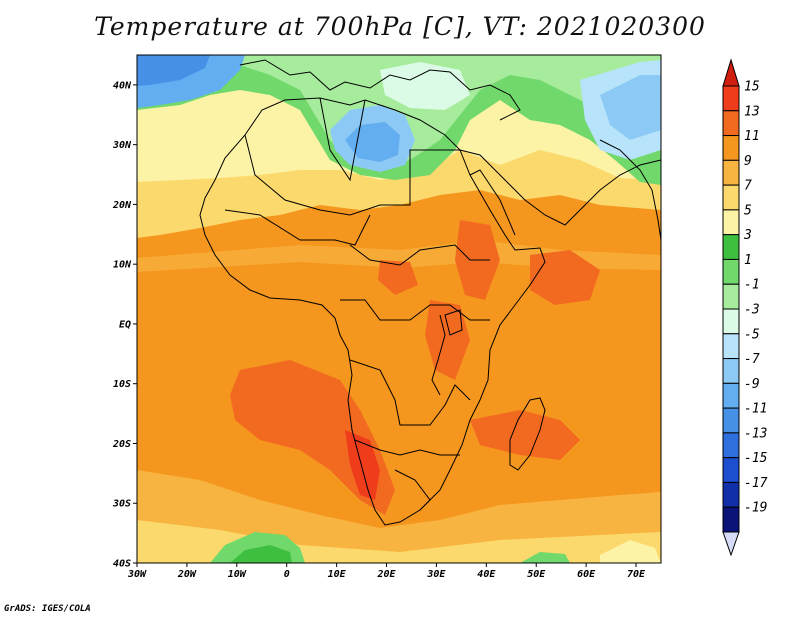 The width and height of the screenshot is (800, 618). I want to click on border-south-africa, so click(412, 490).